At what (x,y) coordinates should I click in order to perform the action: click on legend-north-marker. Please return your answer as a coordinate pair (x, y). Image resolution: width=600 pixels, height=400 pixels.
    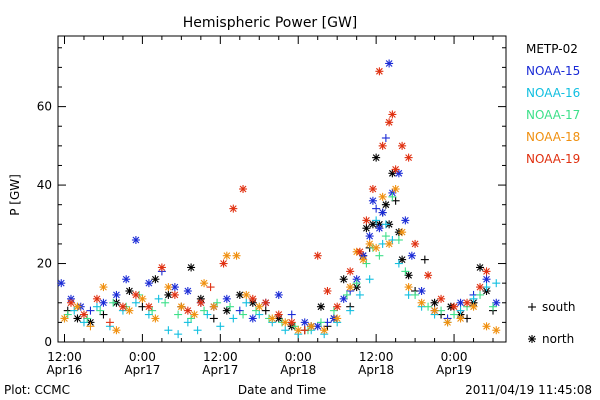
    Looking at the image, I should click on (532, 339).